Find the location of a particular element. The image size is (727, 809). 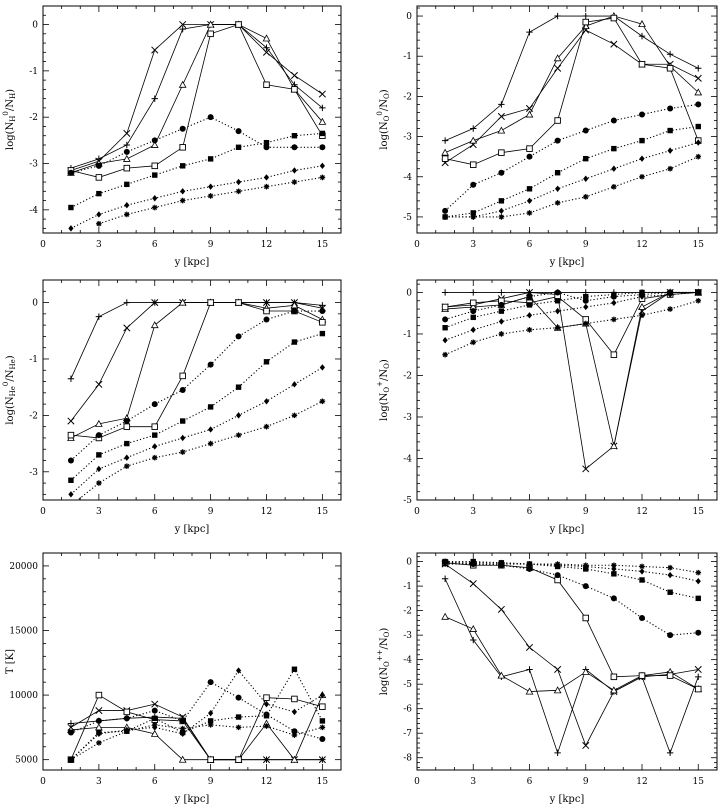

panel-top-left-xtick-label: 0 is located at coordinates (43, 245).